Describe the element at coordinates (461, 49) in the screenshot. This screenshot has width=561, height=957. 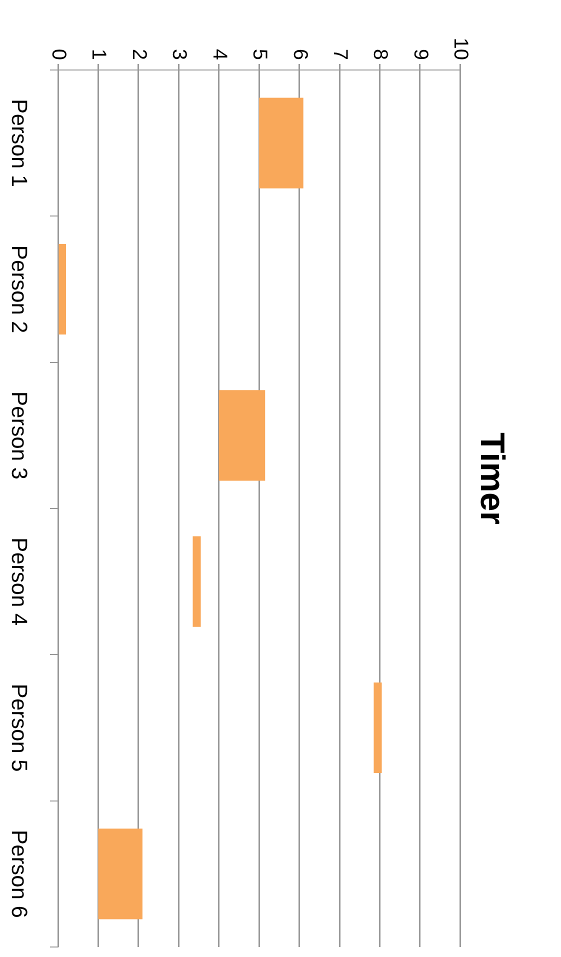
I see `x-tick-label: 10` at that location.